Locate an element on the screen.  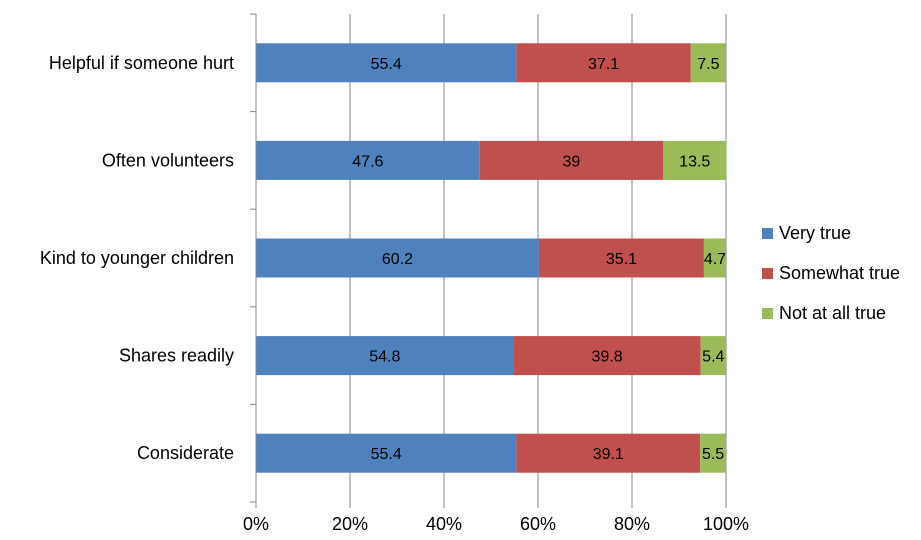
x-tick-label-0: 0% is located at coordinates (256, 524).